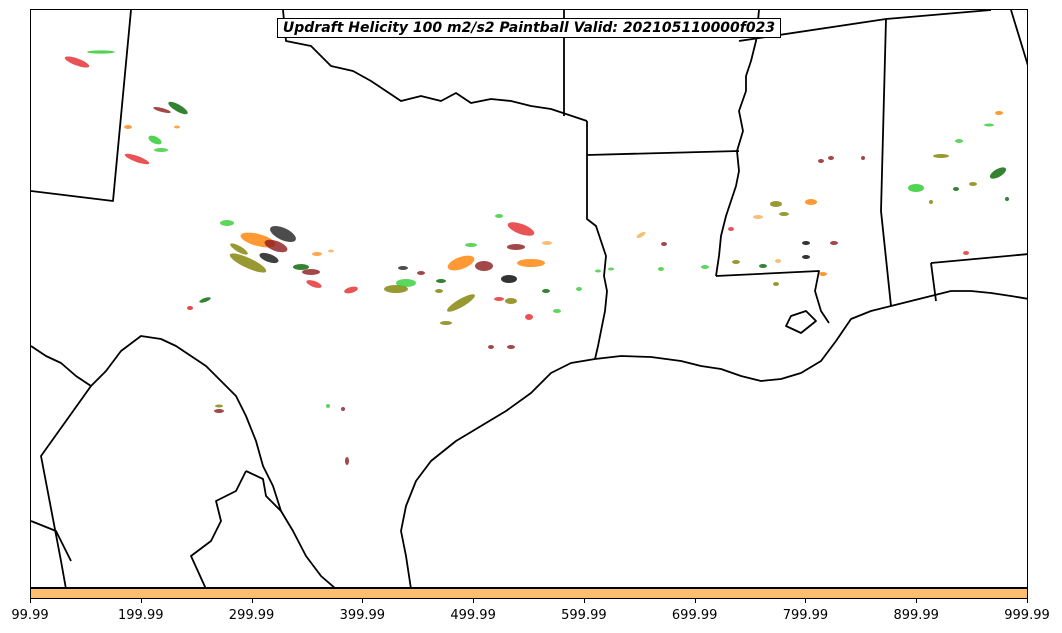 The image size is (1062, 633). What do you see at coordinates (141, 615) in the screenshot?
I see `colorbar-tick-label: 199.99` at bounding box center [141, 615].